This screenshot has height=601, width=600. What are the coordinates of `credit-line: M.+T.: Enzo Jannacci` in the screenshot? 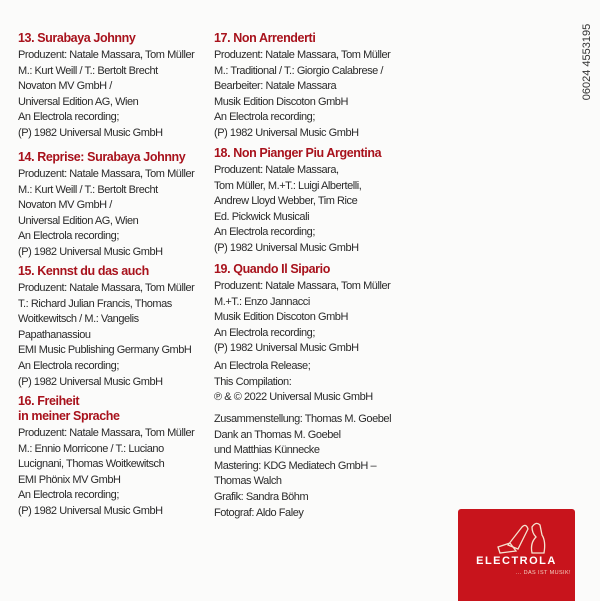 It's located at (262, 301).